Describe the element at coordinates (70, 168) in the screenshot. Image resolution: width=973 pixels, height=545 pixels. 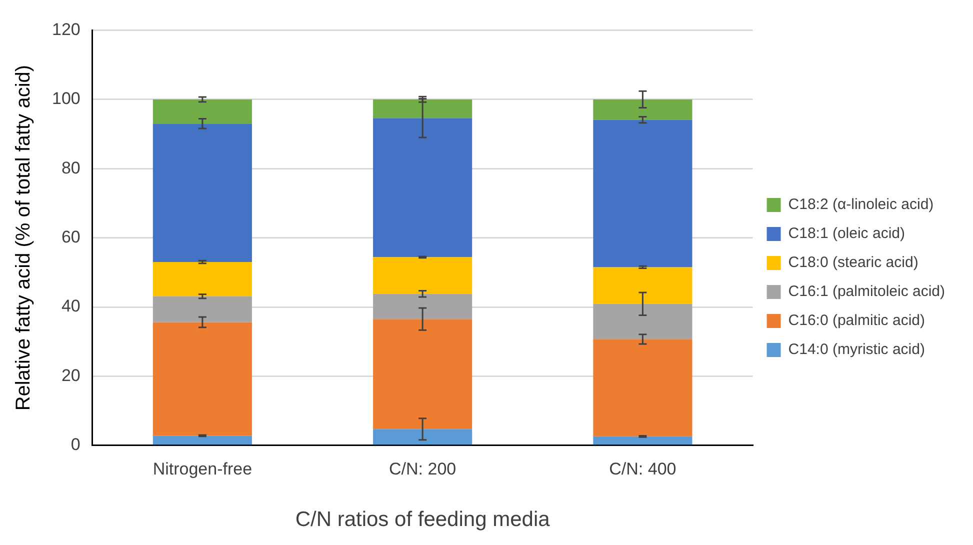
I see `y-tick-label: 80` at that location.